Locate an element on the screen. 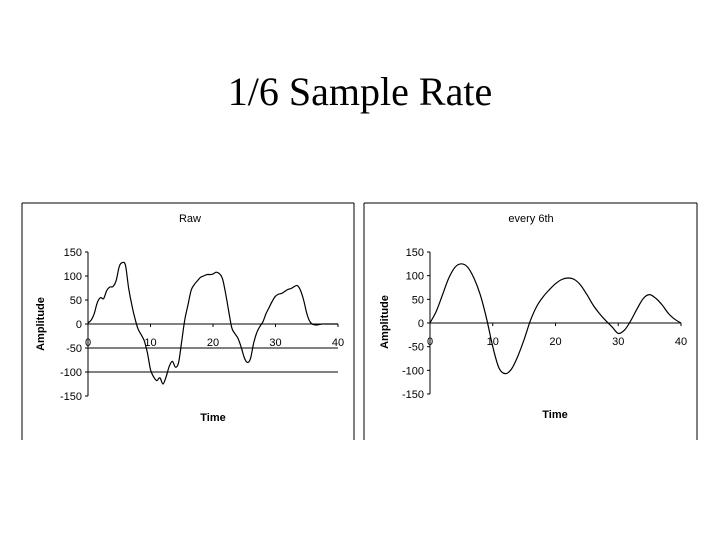  series-line-every-6th is located at coordinates (555, 319).